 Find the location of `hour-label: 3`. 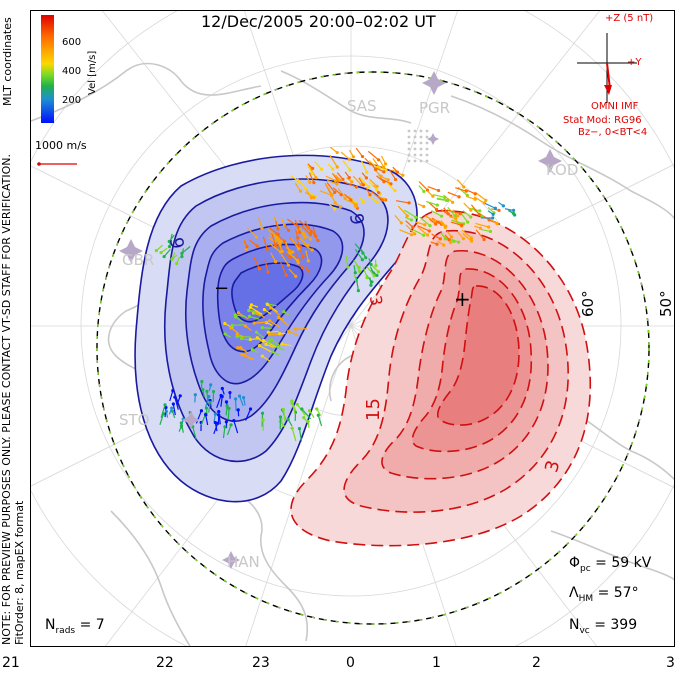

hour-label: 3 is located at coordinates (670, 663).